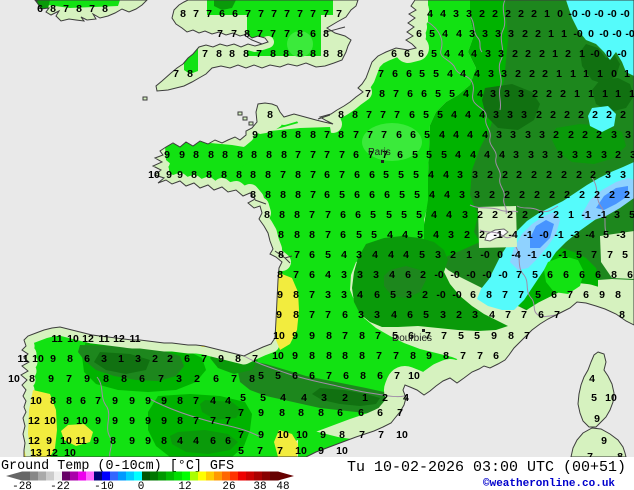 This screenshot has height=490, width=634. Describe the element at coordinates (627, 74) in the screenshot. I see `svg-text: 1` at that location.